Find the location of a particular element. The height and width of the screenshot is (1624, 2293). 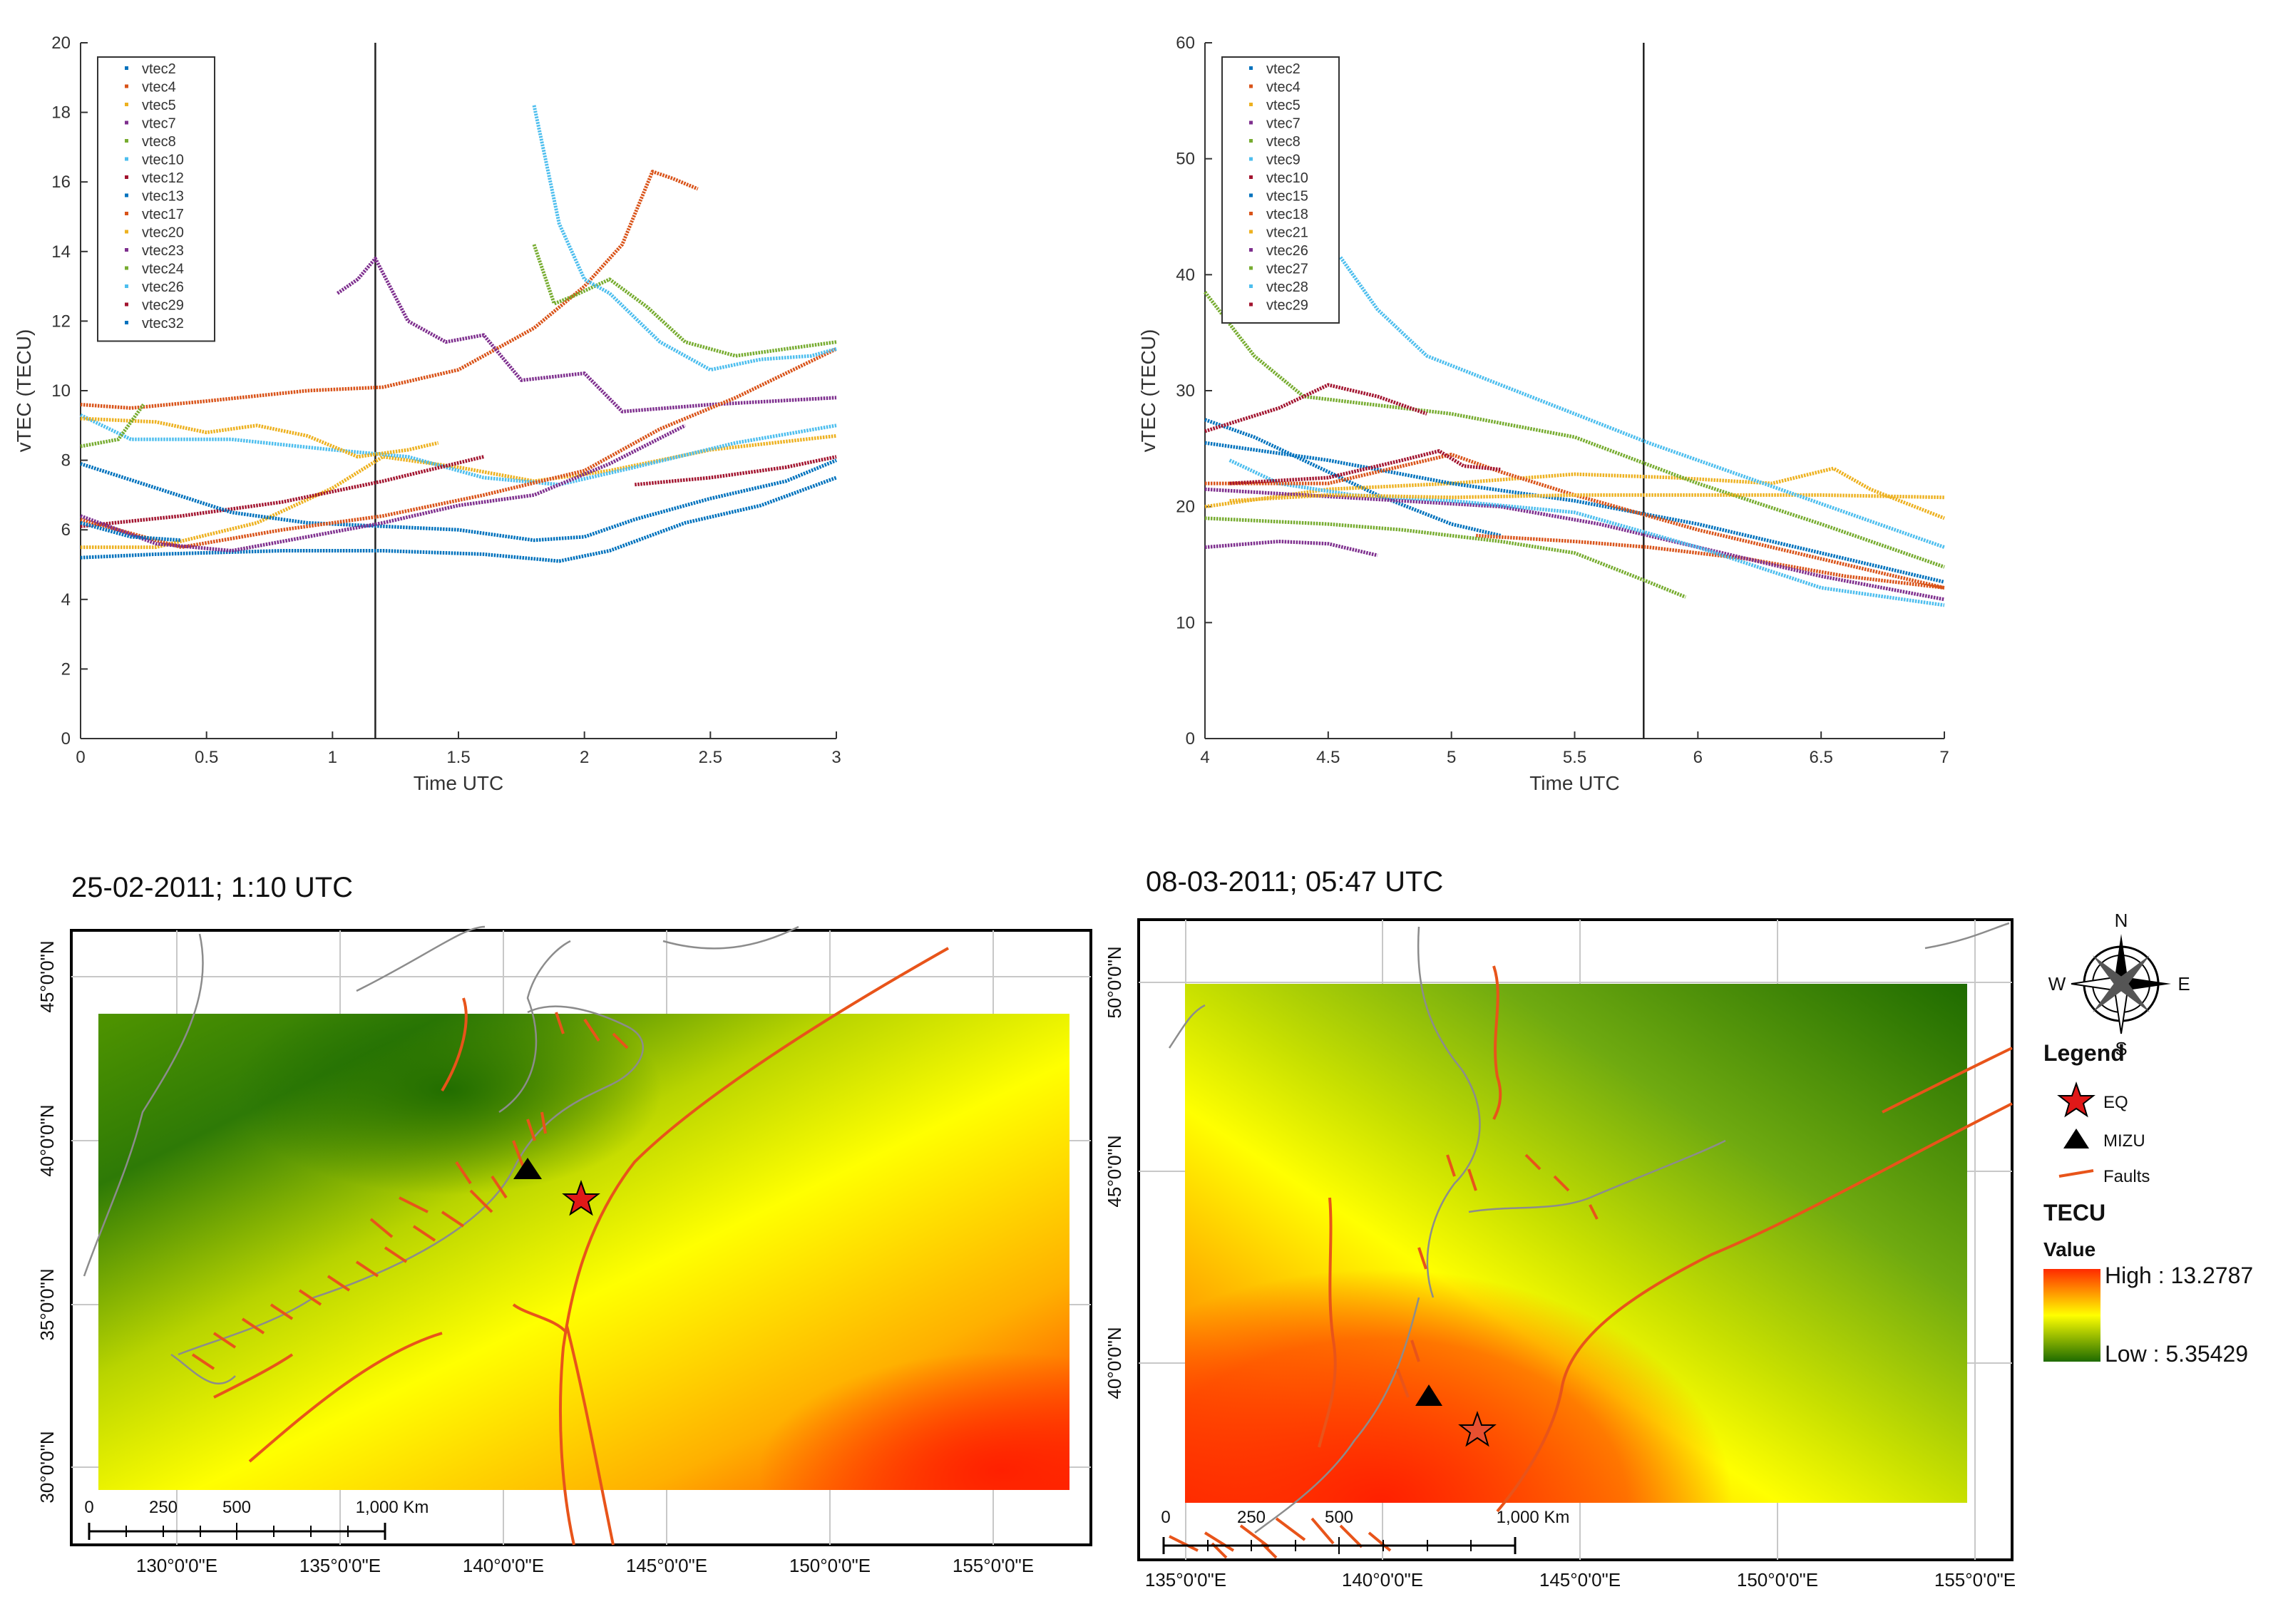

map-right-lat-labels: 40°0'0"N 45°0'0"N 50°0'0"N is located at coordinates (1114, 1172).